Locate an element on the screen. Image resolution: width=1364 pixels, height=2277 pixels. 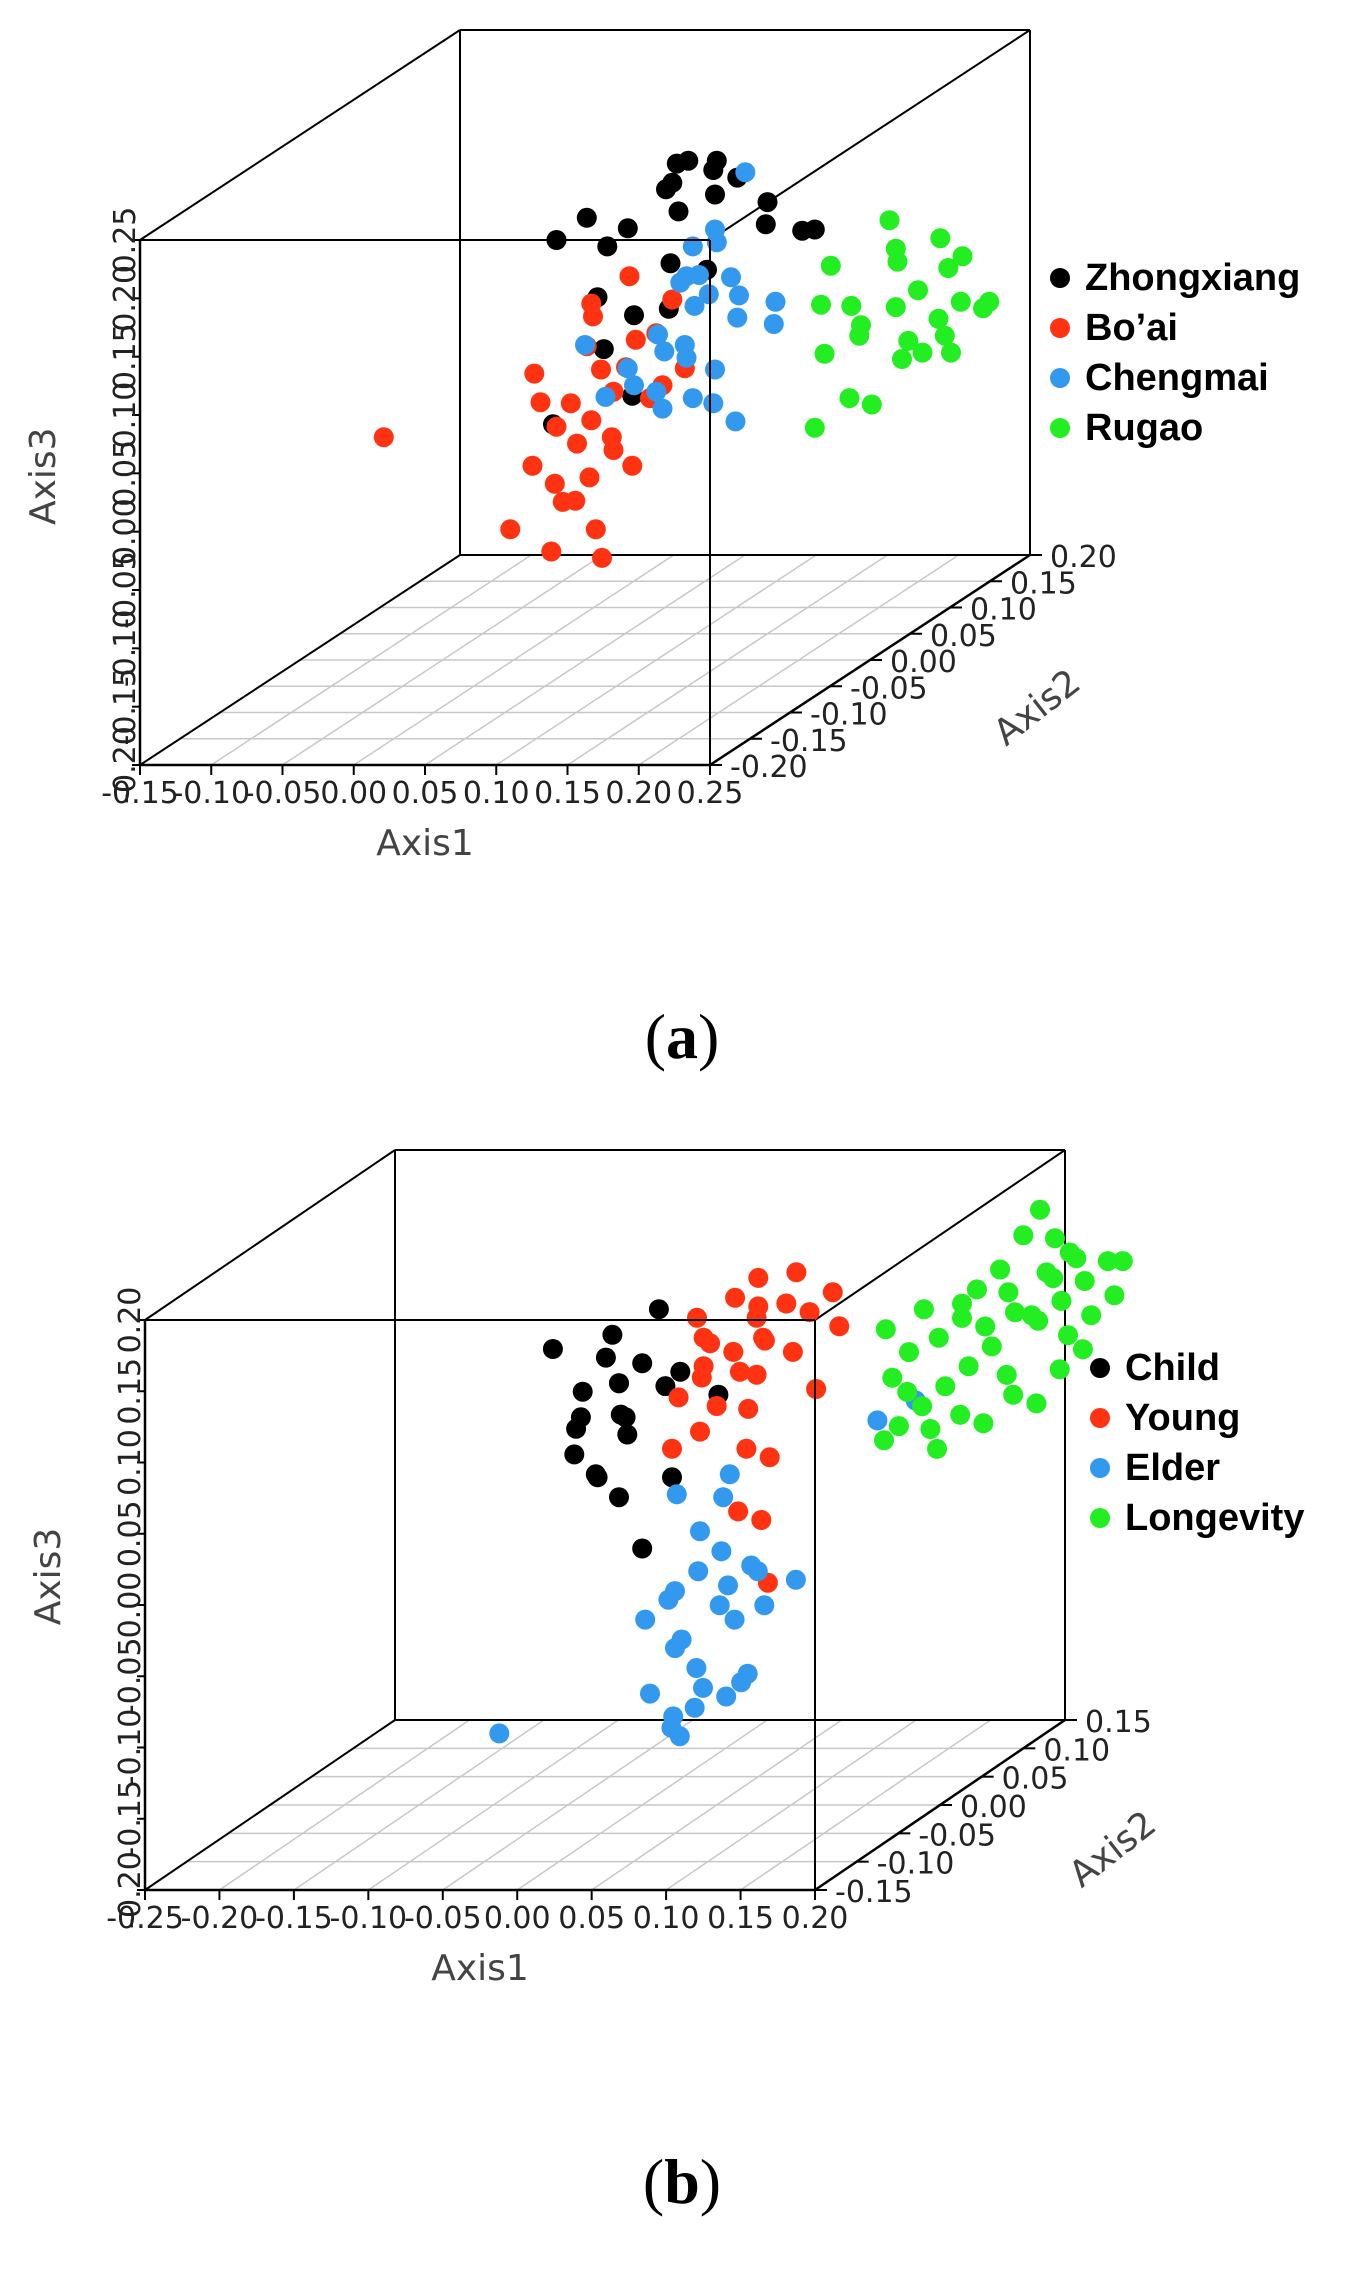
x-tick-label: 0.05 is located at coordinates (591, 1918).